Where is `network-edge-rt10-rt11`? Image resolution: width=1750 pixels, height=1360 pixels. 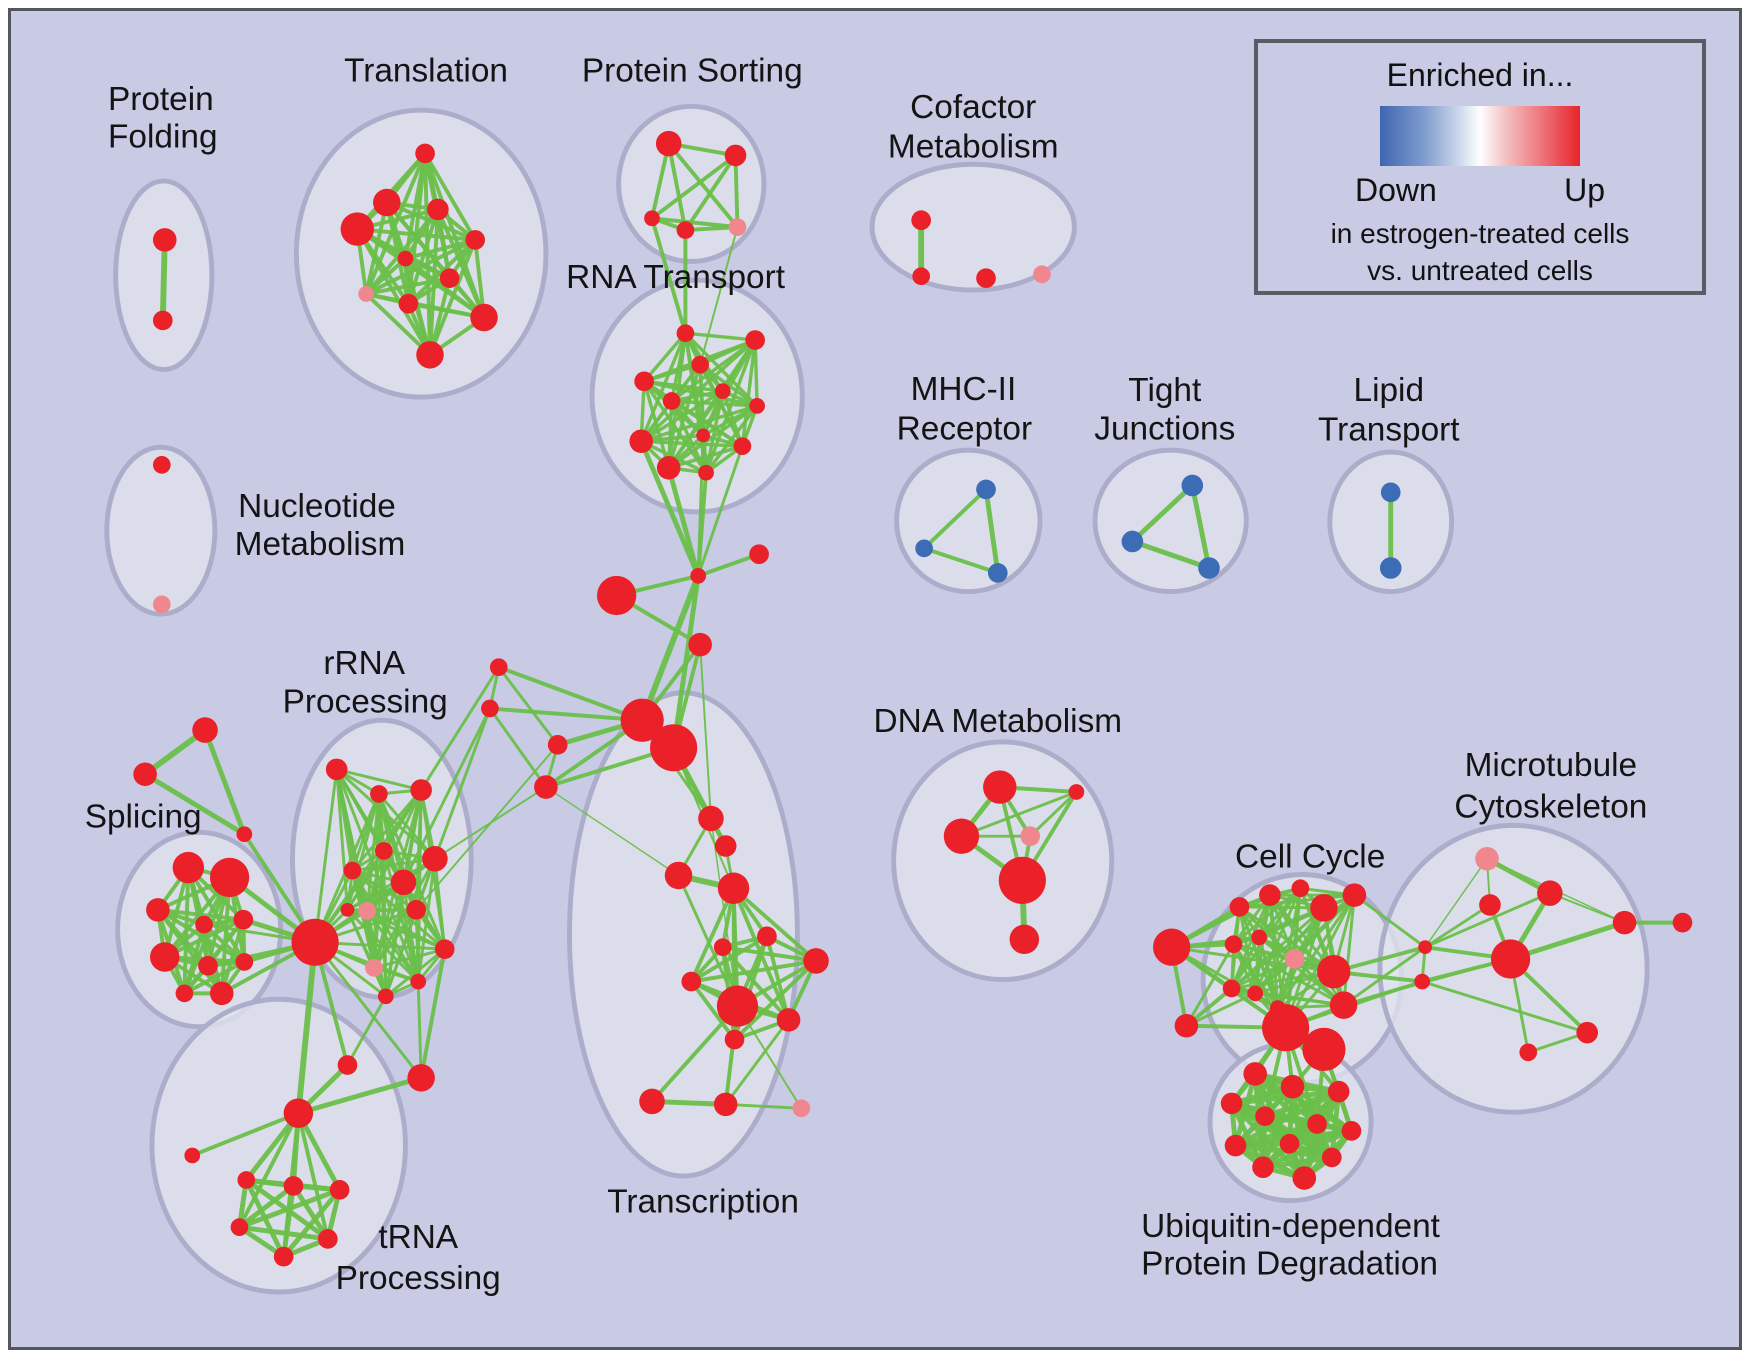
network-edge-rt10-rt11 is located at coordinates (705, 457).